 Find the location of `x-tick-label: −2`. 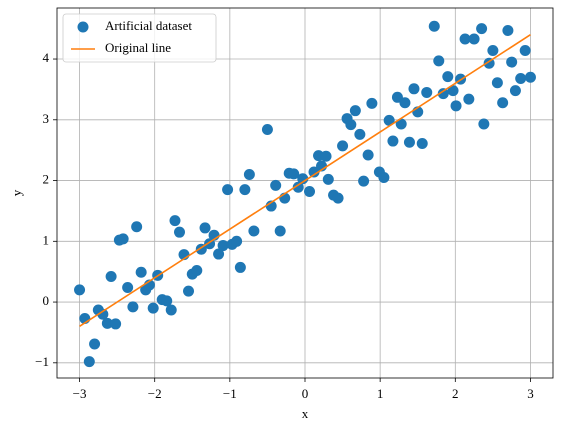

x-tick-label: −2 is located at coordinates (155, 393).